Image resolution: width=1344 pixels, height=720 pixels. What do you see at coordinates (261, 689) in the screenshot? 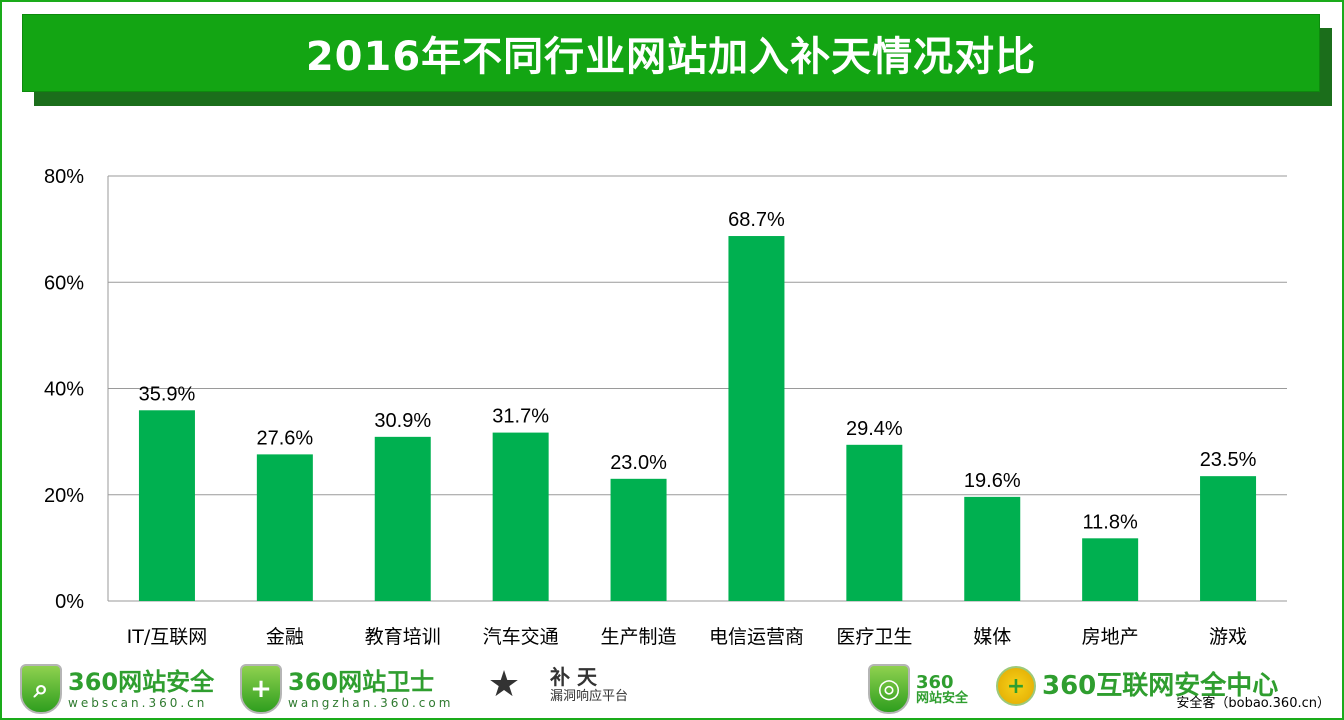
I see `plus-shield-icon: +` at bounding box center [261, 689].